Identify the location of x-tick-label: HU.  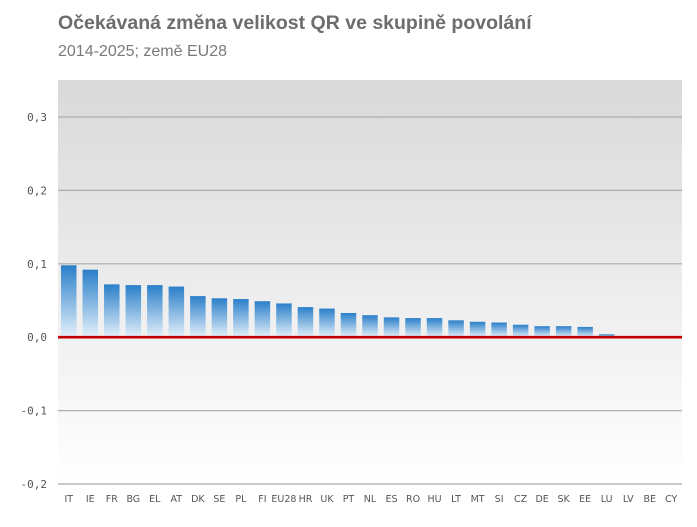
(434, 499).